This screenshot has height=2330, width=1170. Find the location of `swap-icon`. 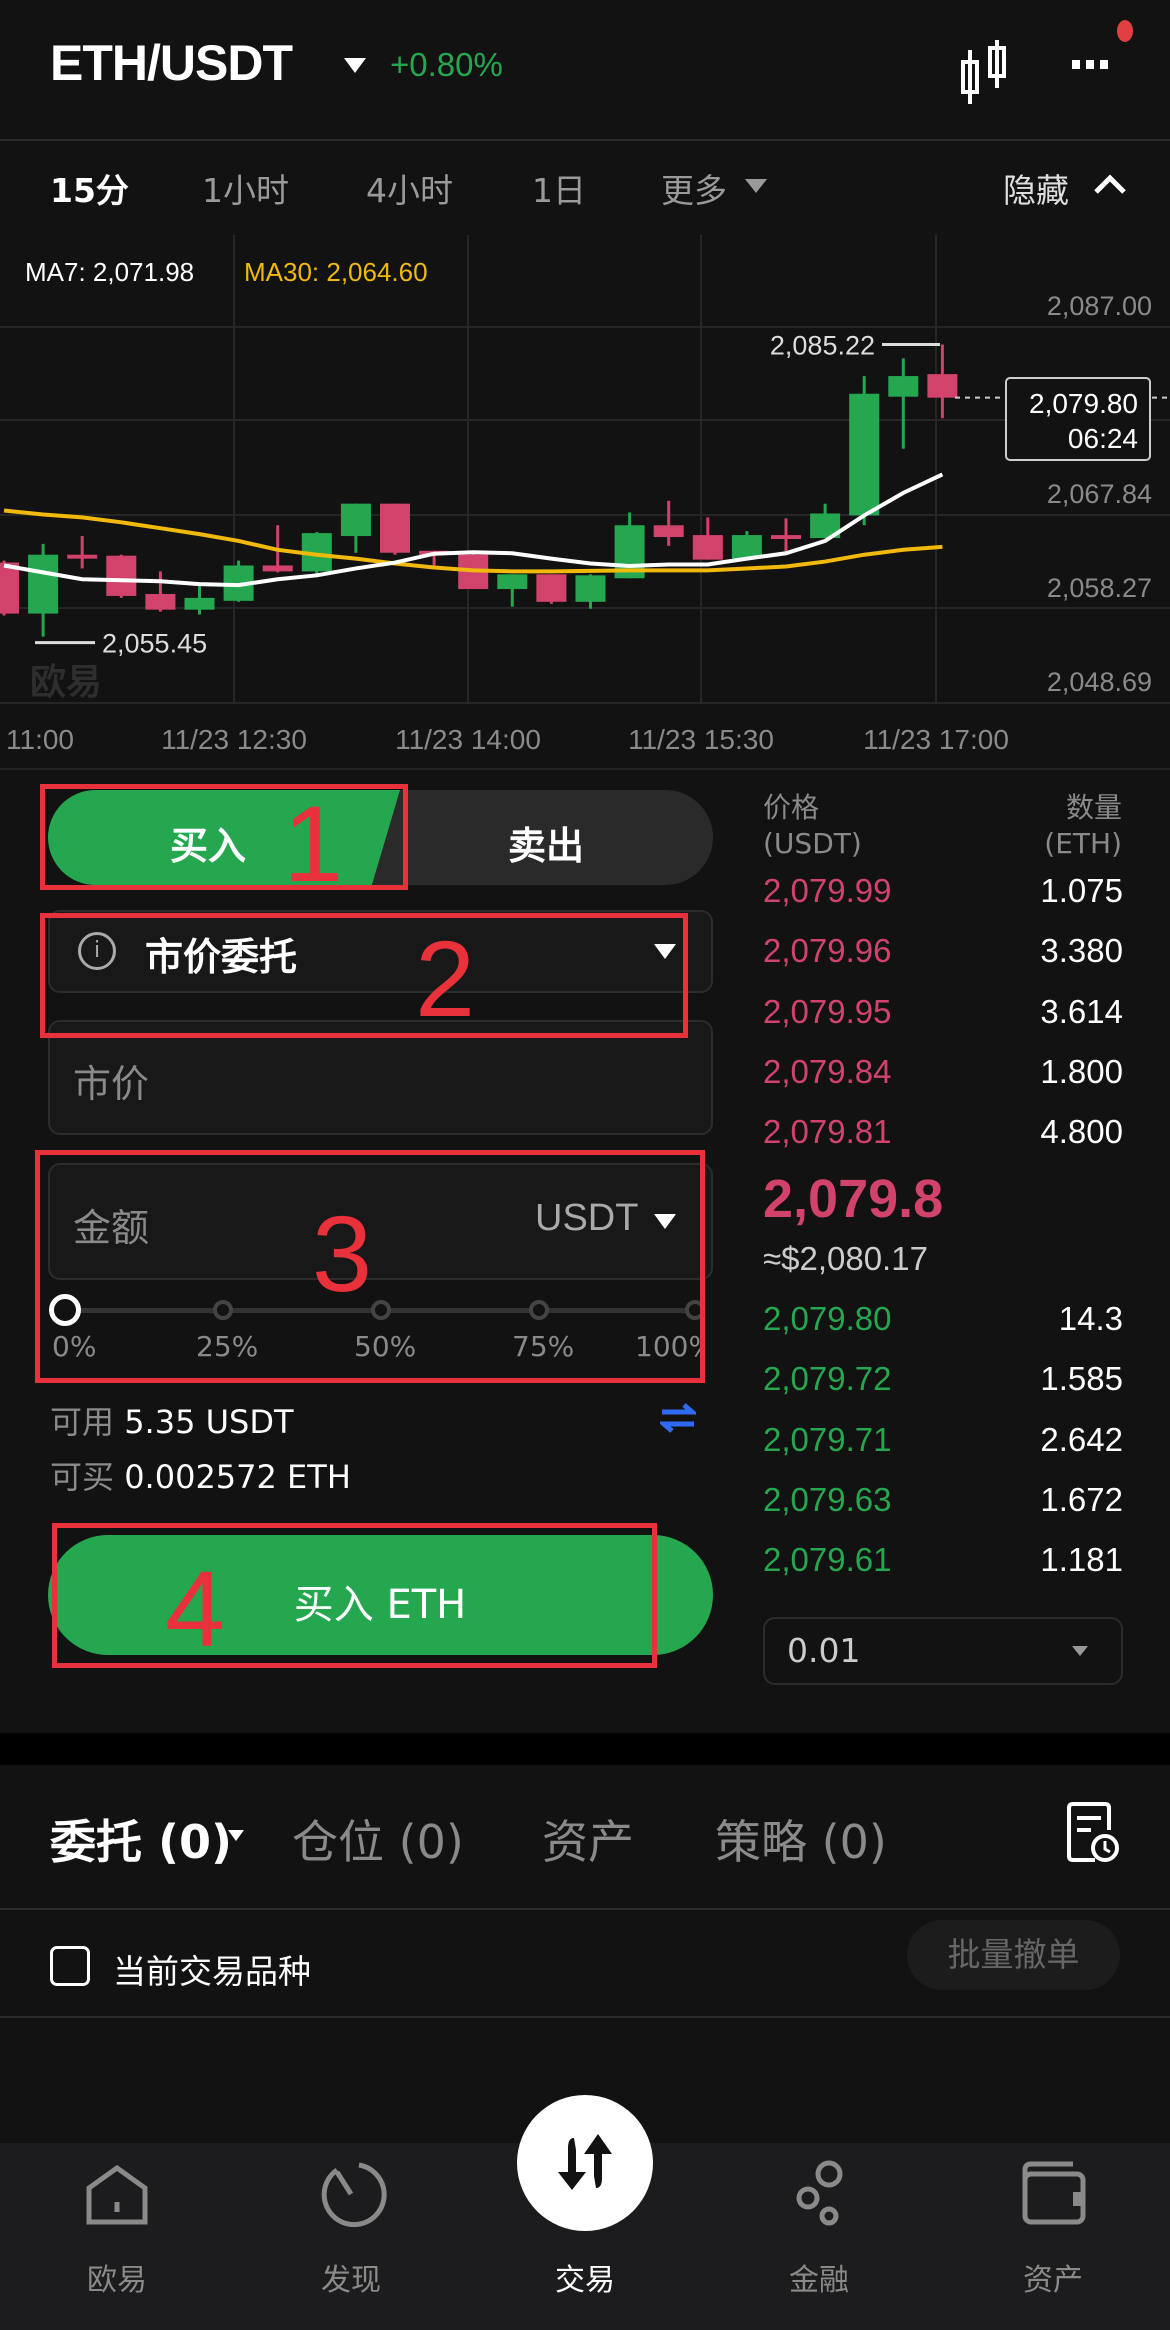

swap-icon is located at coordinates (678, 1418).